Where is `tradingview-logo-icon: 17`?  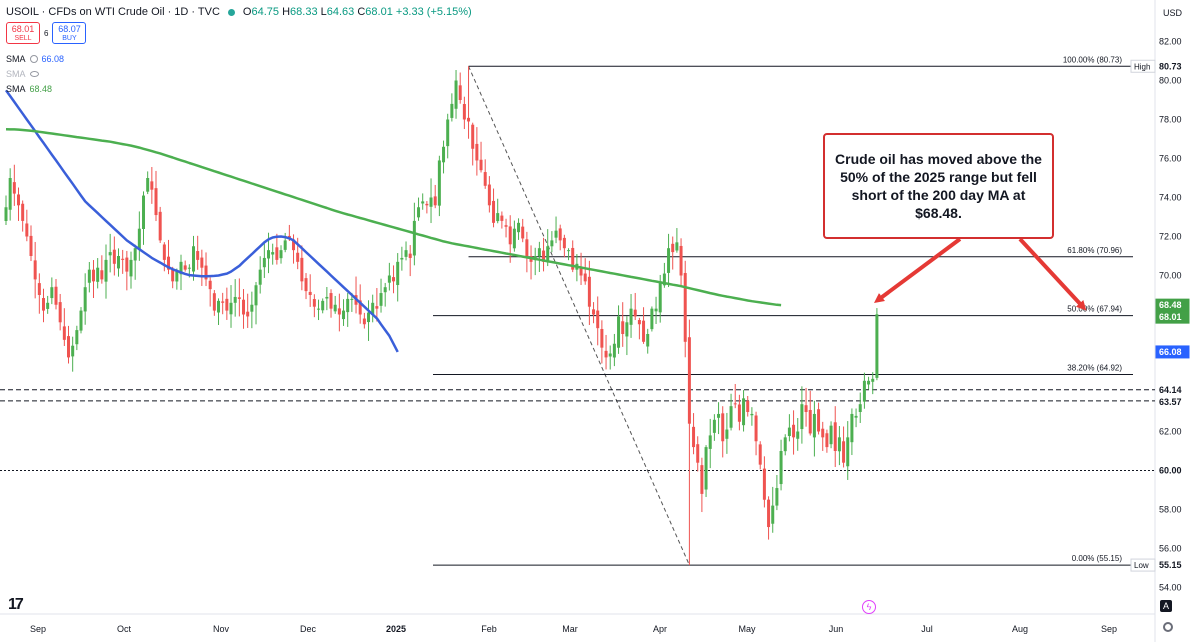
tradingview-logo-icon: 17 is located at coordinates (16, 604).